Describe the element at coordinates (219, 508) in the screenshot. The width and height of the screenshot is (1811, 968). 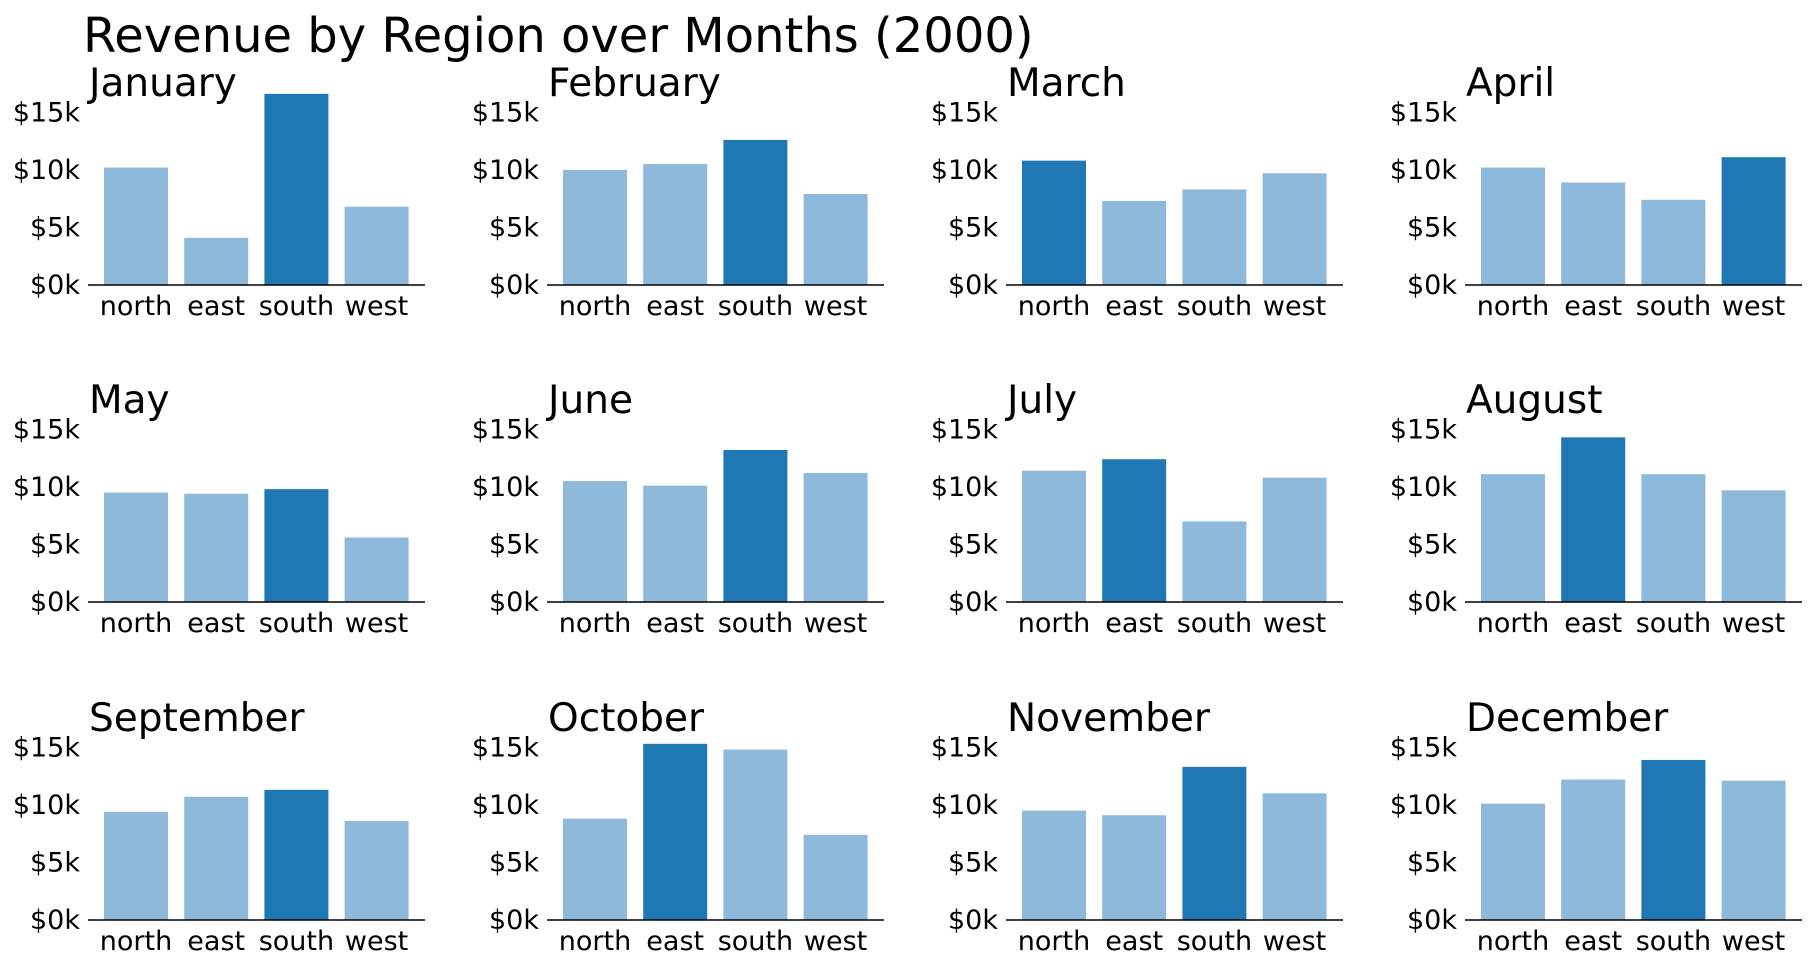
I see `panel-may: May $0k $5k $10k $15k north east south west` at that location.